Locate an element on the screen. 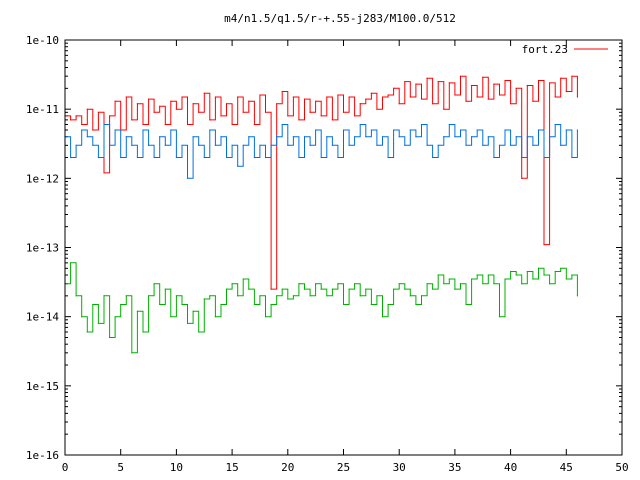 The height and width of the screenshot is (480, 640). series-line is located at coordinates (321, 151).